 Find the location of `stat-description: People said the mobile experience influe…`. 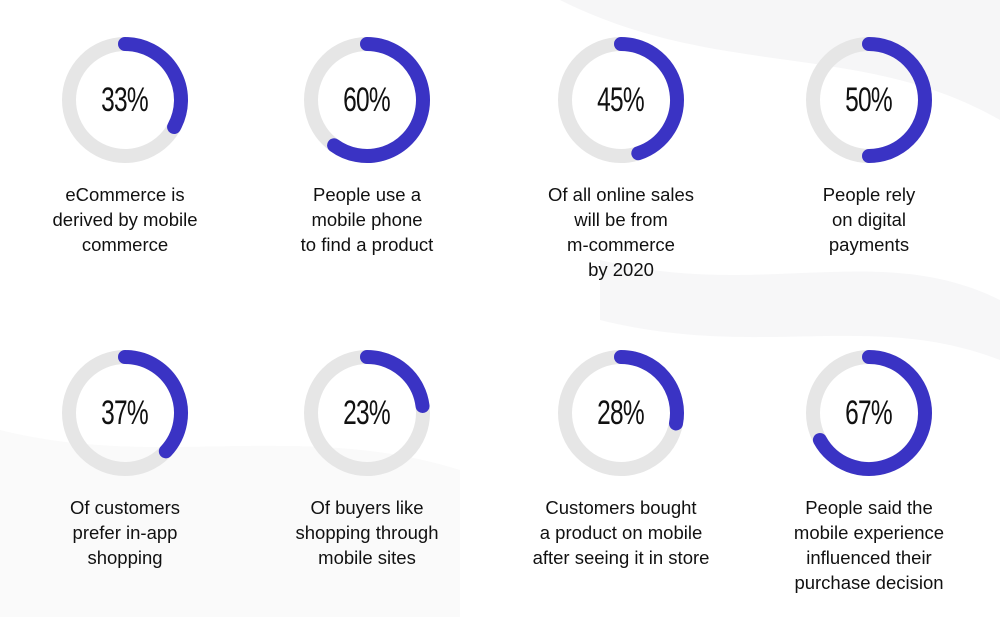

stat-description: People said the mobile experience influe… is located at coordinates (869, 545).